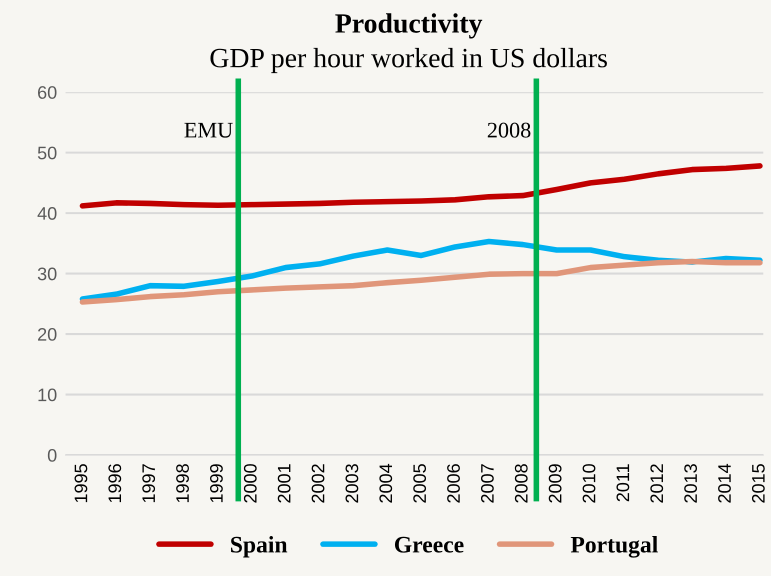 Image resolution: width=771 pixels, height=576 pixels. Describe the element at coordinates (259, 547) in the screenshot. I see `legend-label: Spain` at that location.